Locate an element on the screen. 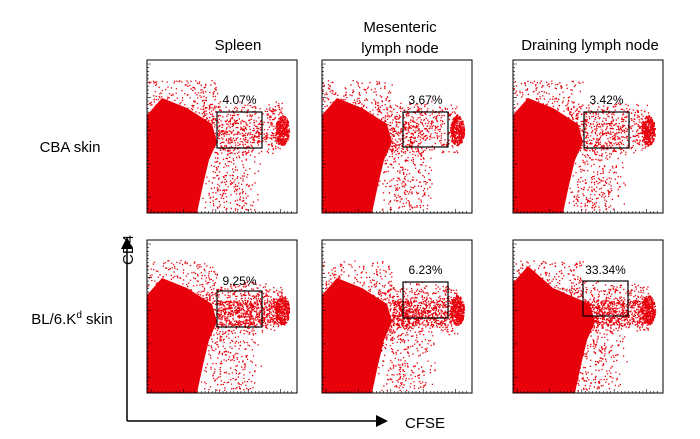 The image size is (700, 439). gate-percent: 6.23% is located at coordinates (425, 270).